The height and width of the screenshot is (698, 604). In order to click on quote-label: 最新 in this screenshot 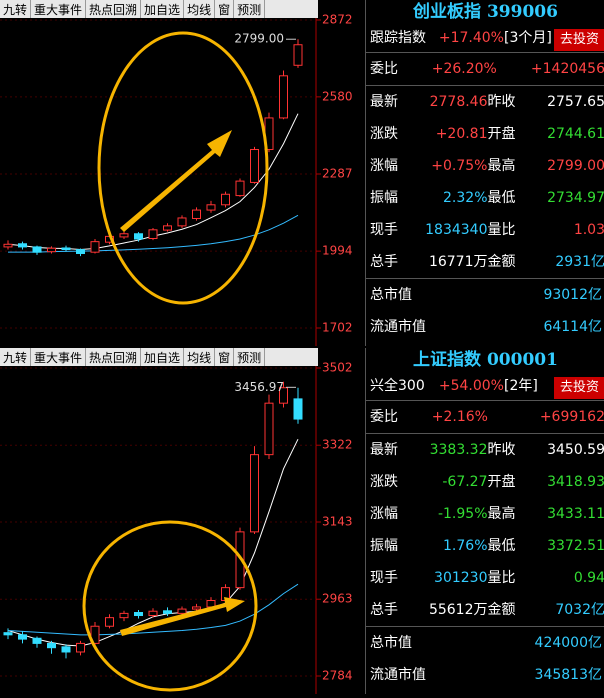, I will do `click(384, 450)`.